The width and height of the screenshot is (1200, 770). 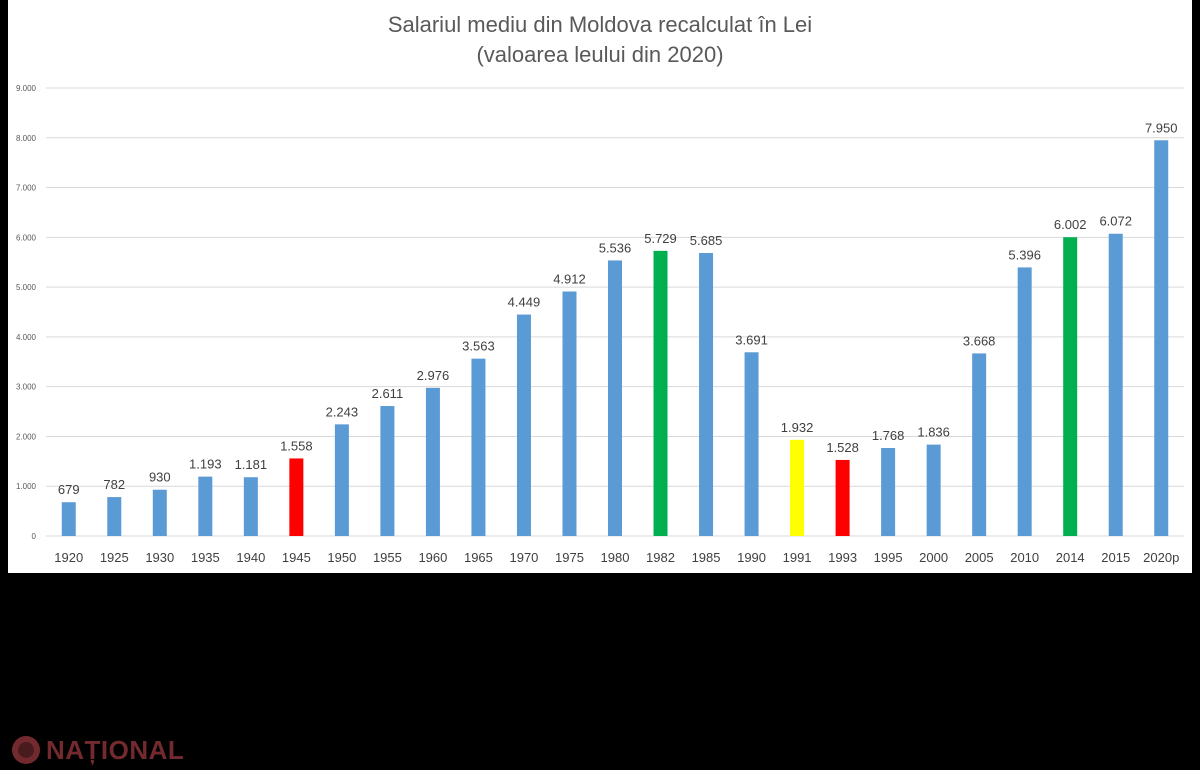 What do you see at coordinates (979, 557) in the screenshot?
I see `x-tick-label: 2005` at bounding box center [979, 557].